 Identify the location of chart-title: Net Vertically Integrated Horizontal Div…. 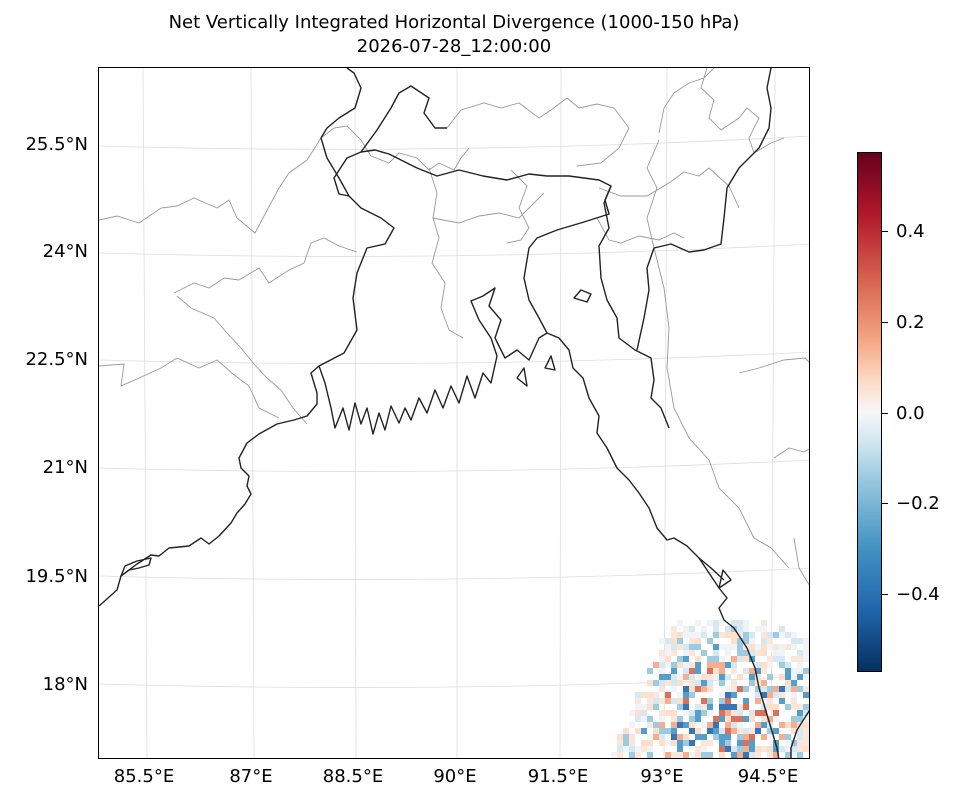
(454, 22).